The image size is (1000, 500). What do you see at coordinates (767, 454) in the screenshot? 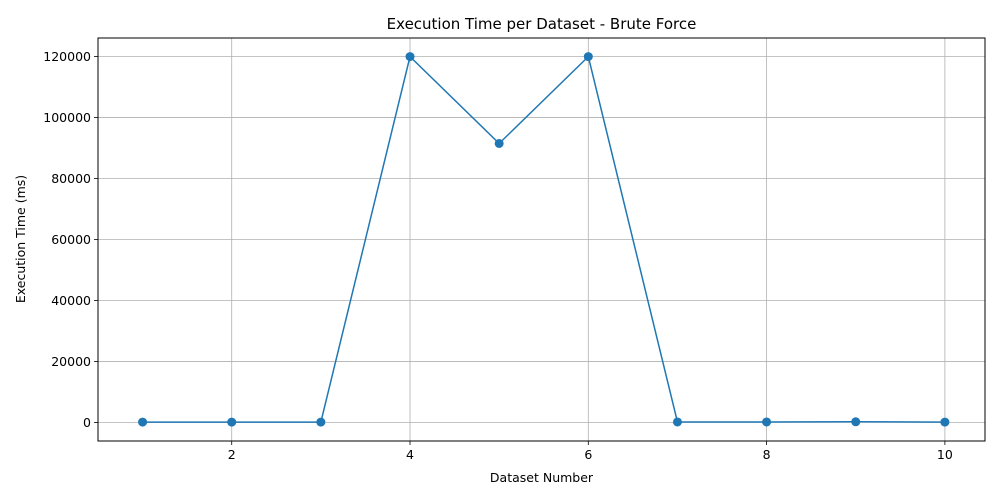
I see `x-tick-label: 8` at bounding box center [767, 454].